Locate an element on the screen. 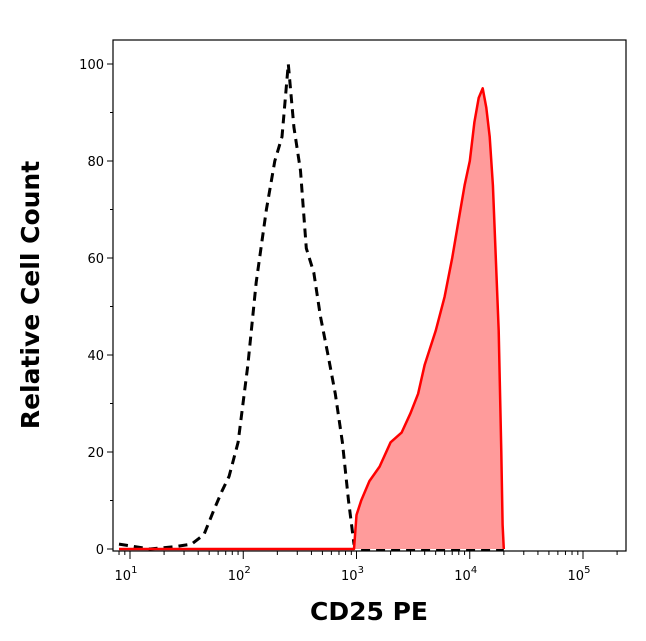  x-tick-label: 10⁴ is located at coordinates (465, 574).